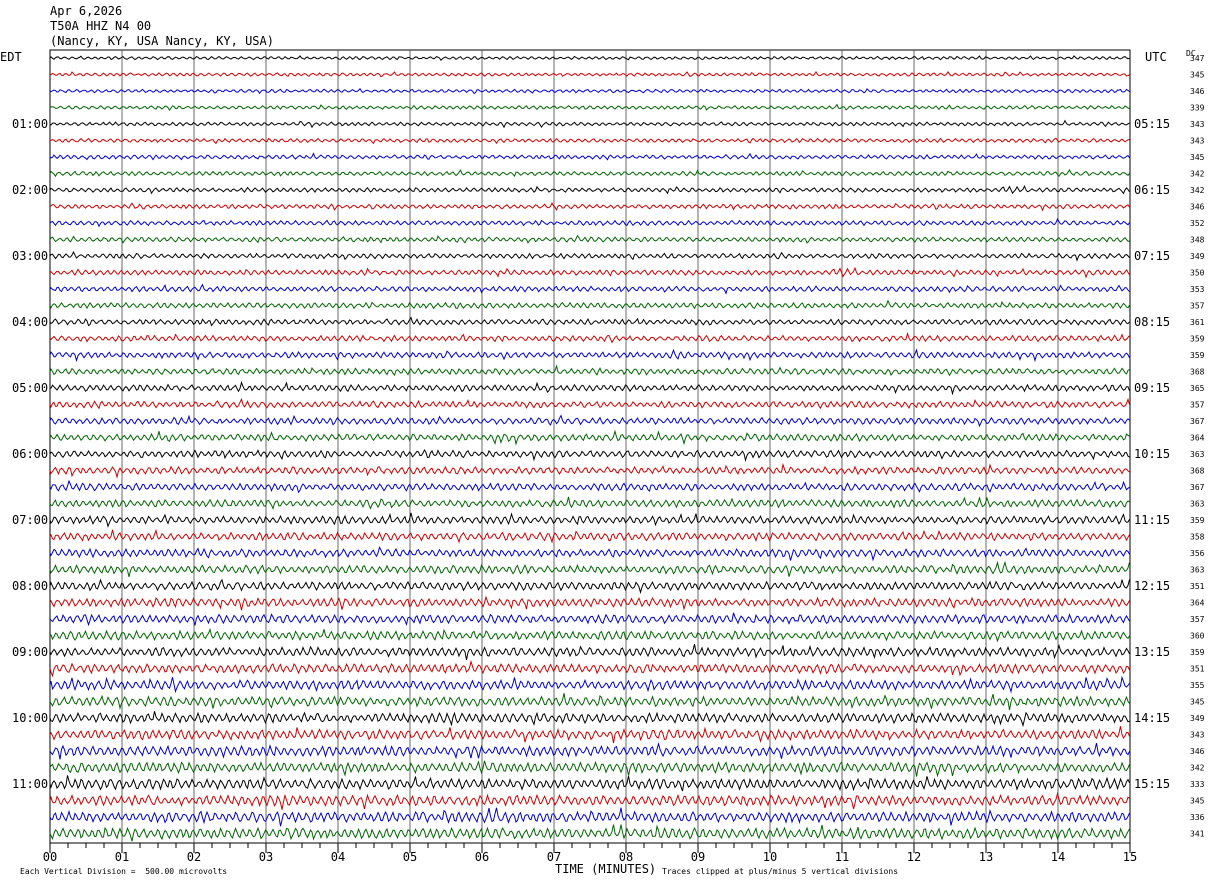 The width and height of the screenshot is (1210, 886). I want to click on dc-offset-value: 350, so click(1197, 273).